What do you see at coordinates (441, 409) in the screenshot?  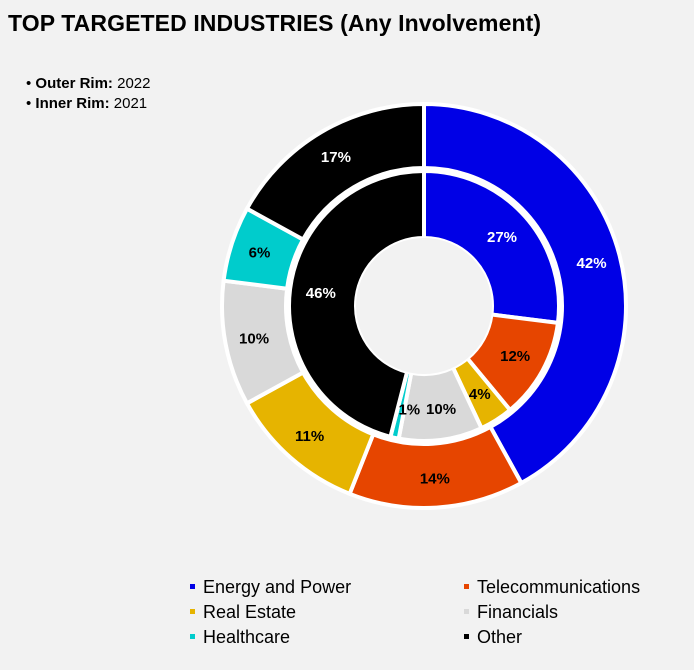 I see `inner-label-financials: 10%` at bounding box center [441, 409].